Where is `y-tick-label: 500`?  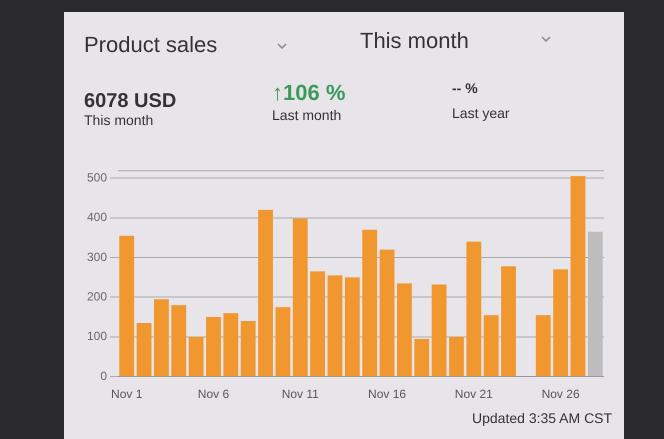
y-tick-label: 500 is located at coordinates (97, 177).